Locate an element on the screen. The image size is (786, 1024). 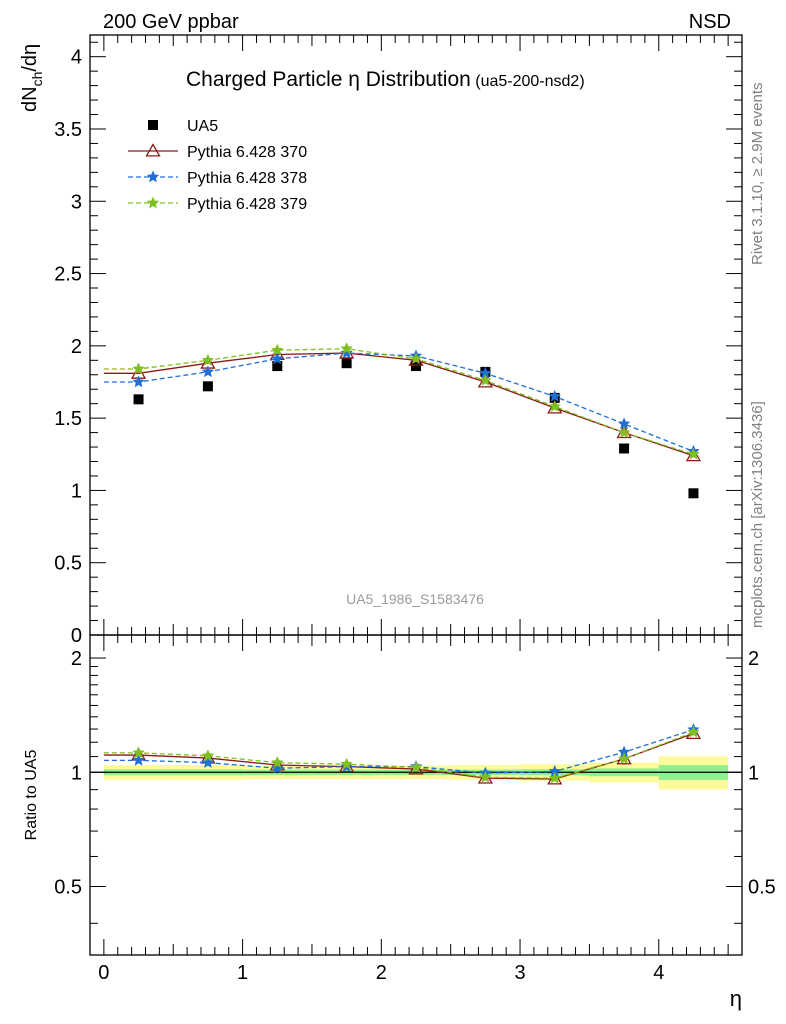
header-process-label: NSD is located at coordinates (710, 22).